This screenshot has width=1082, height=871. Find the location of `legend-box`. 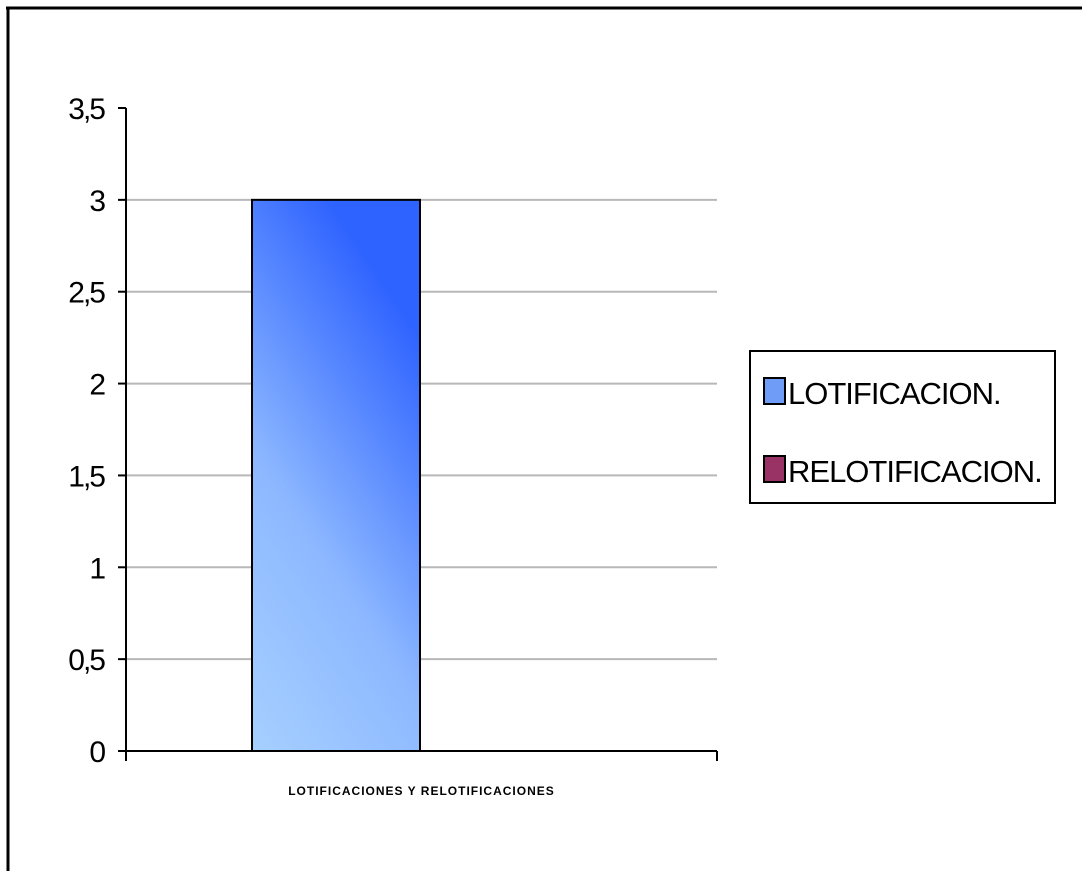

legend-box is located at coordinates (902, 427).